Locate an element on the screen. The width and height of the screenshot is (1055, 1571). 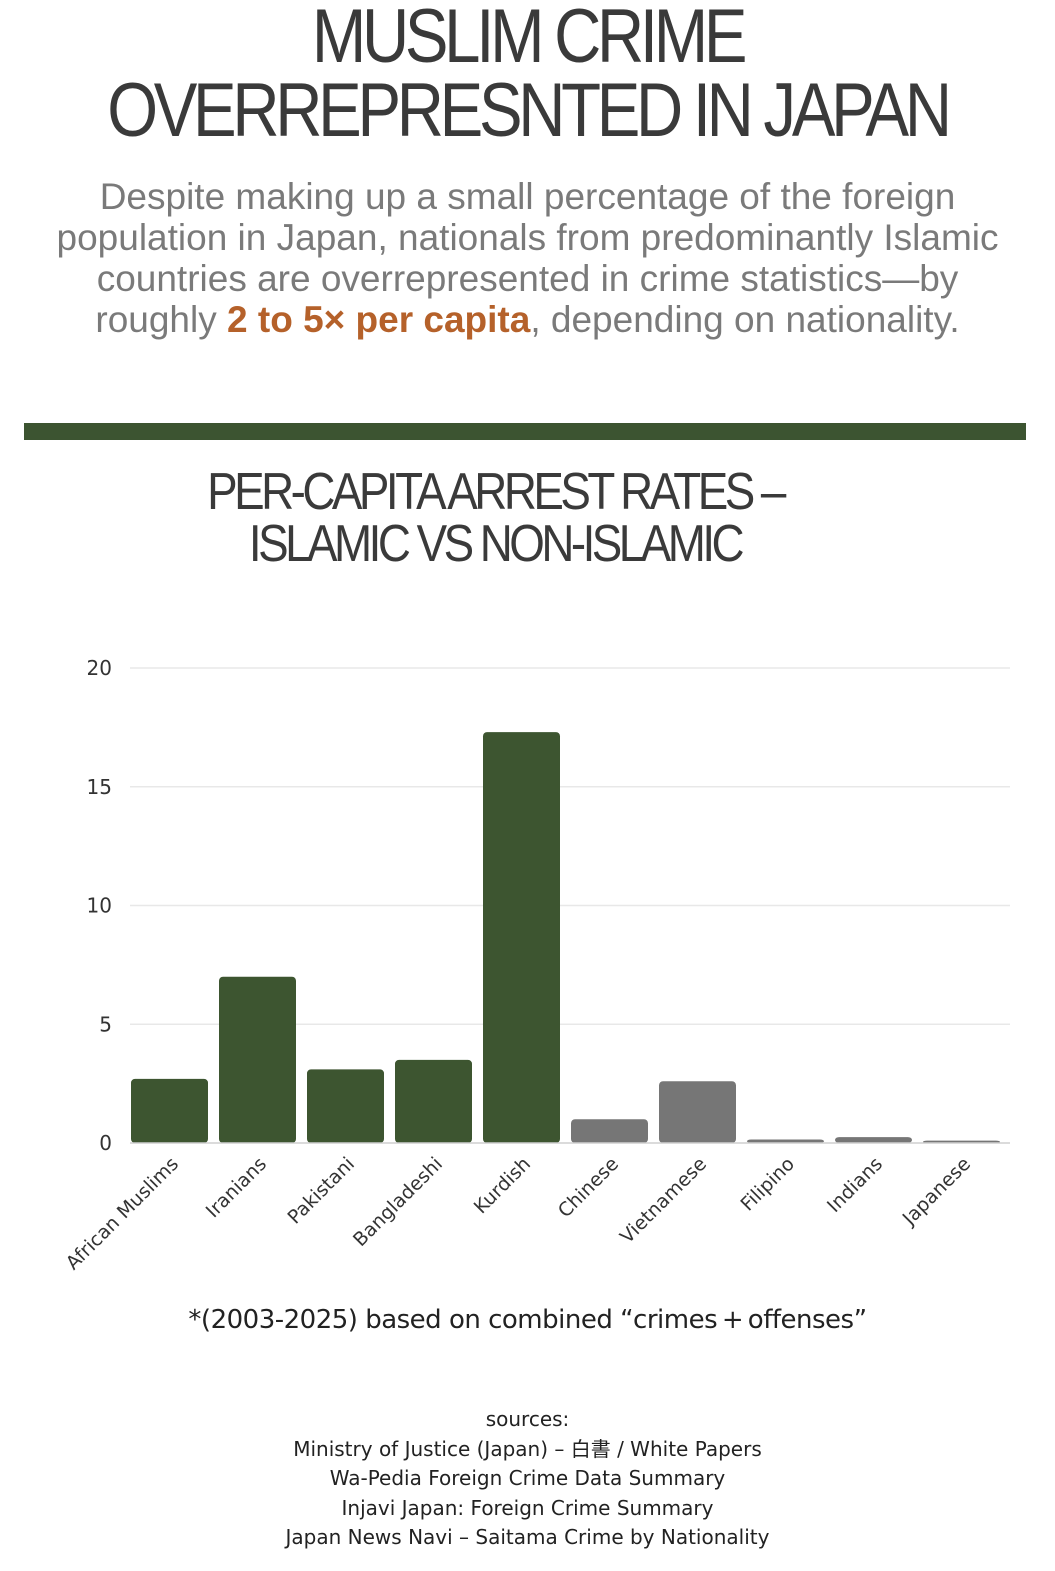
x-tick-label: Chinese is located at coordinates (588, 1187).